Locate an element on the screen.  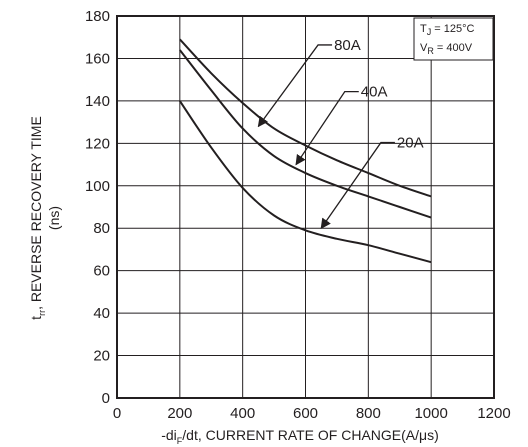
series-label: 20A is located at coordinates (410, 143).